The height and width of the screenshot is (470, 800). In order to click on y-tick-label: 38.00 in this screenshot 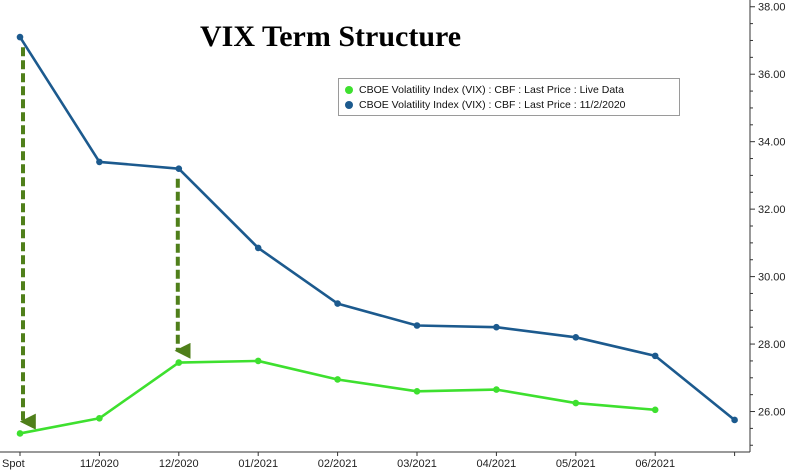, I will do `click(772, 8)`.